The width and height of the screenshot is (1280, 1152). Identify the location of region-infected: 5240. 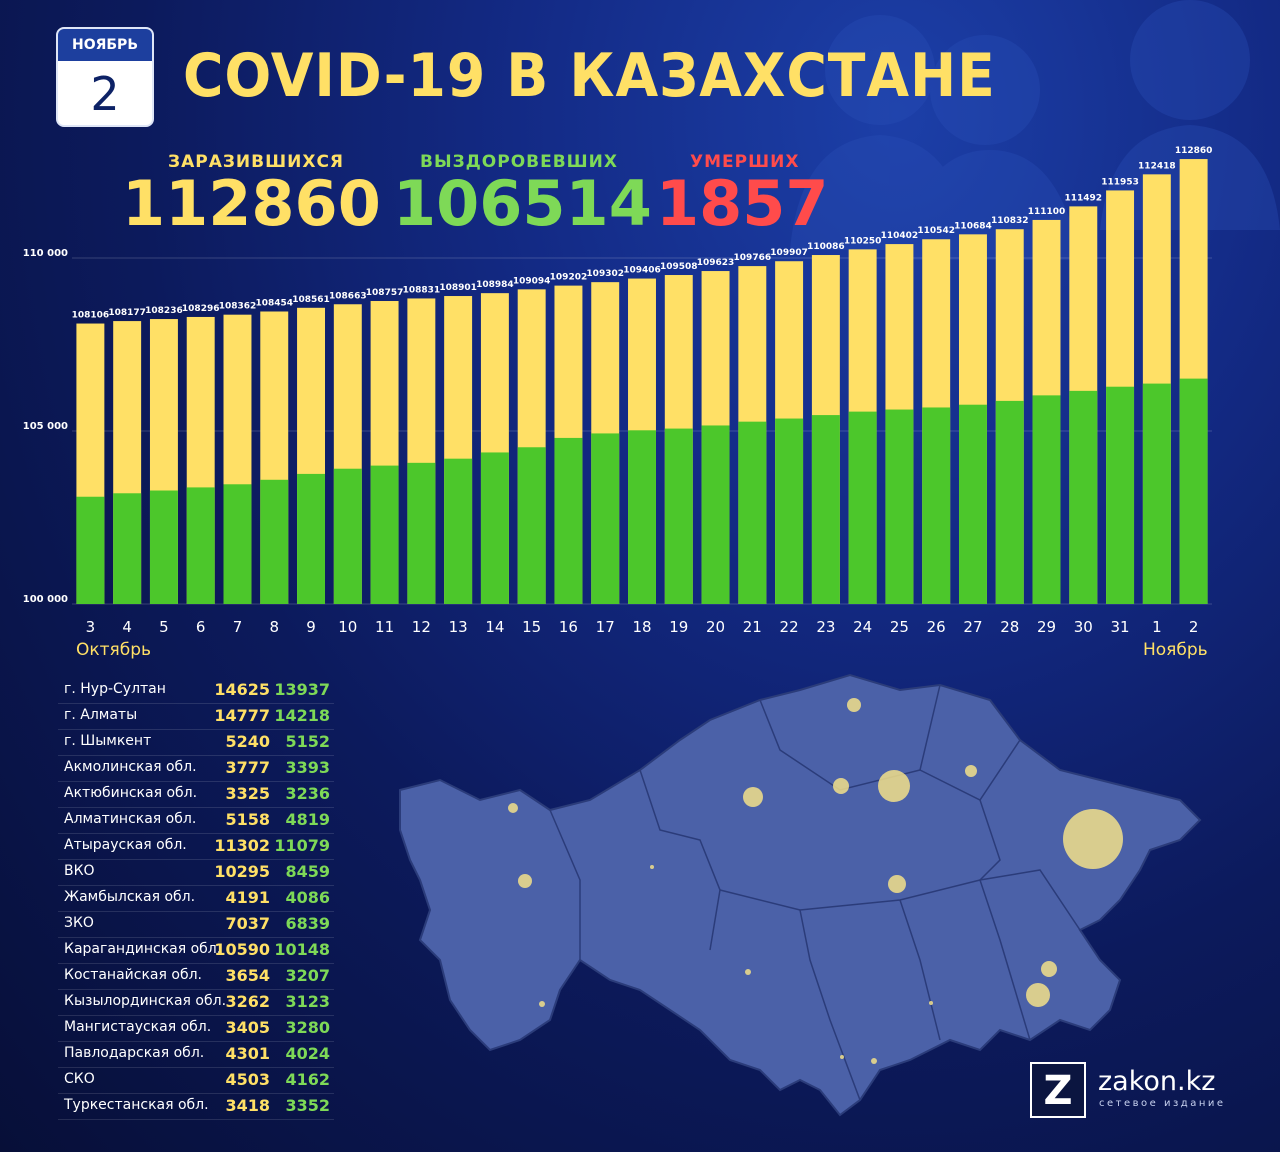
(247, 741).